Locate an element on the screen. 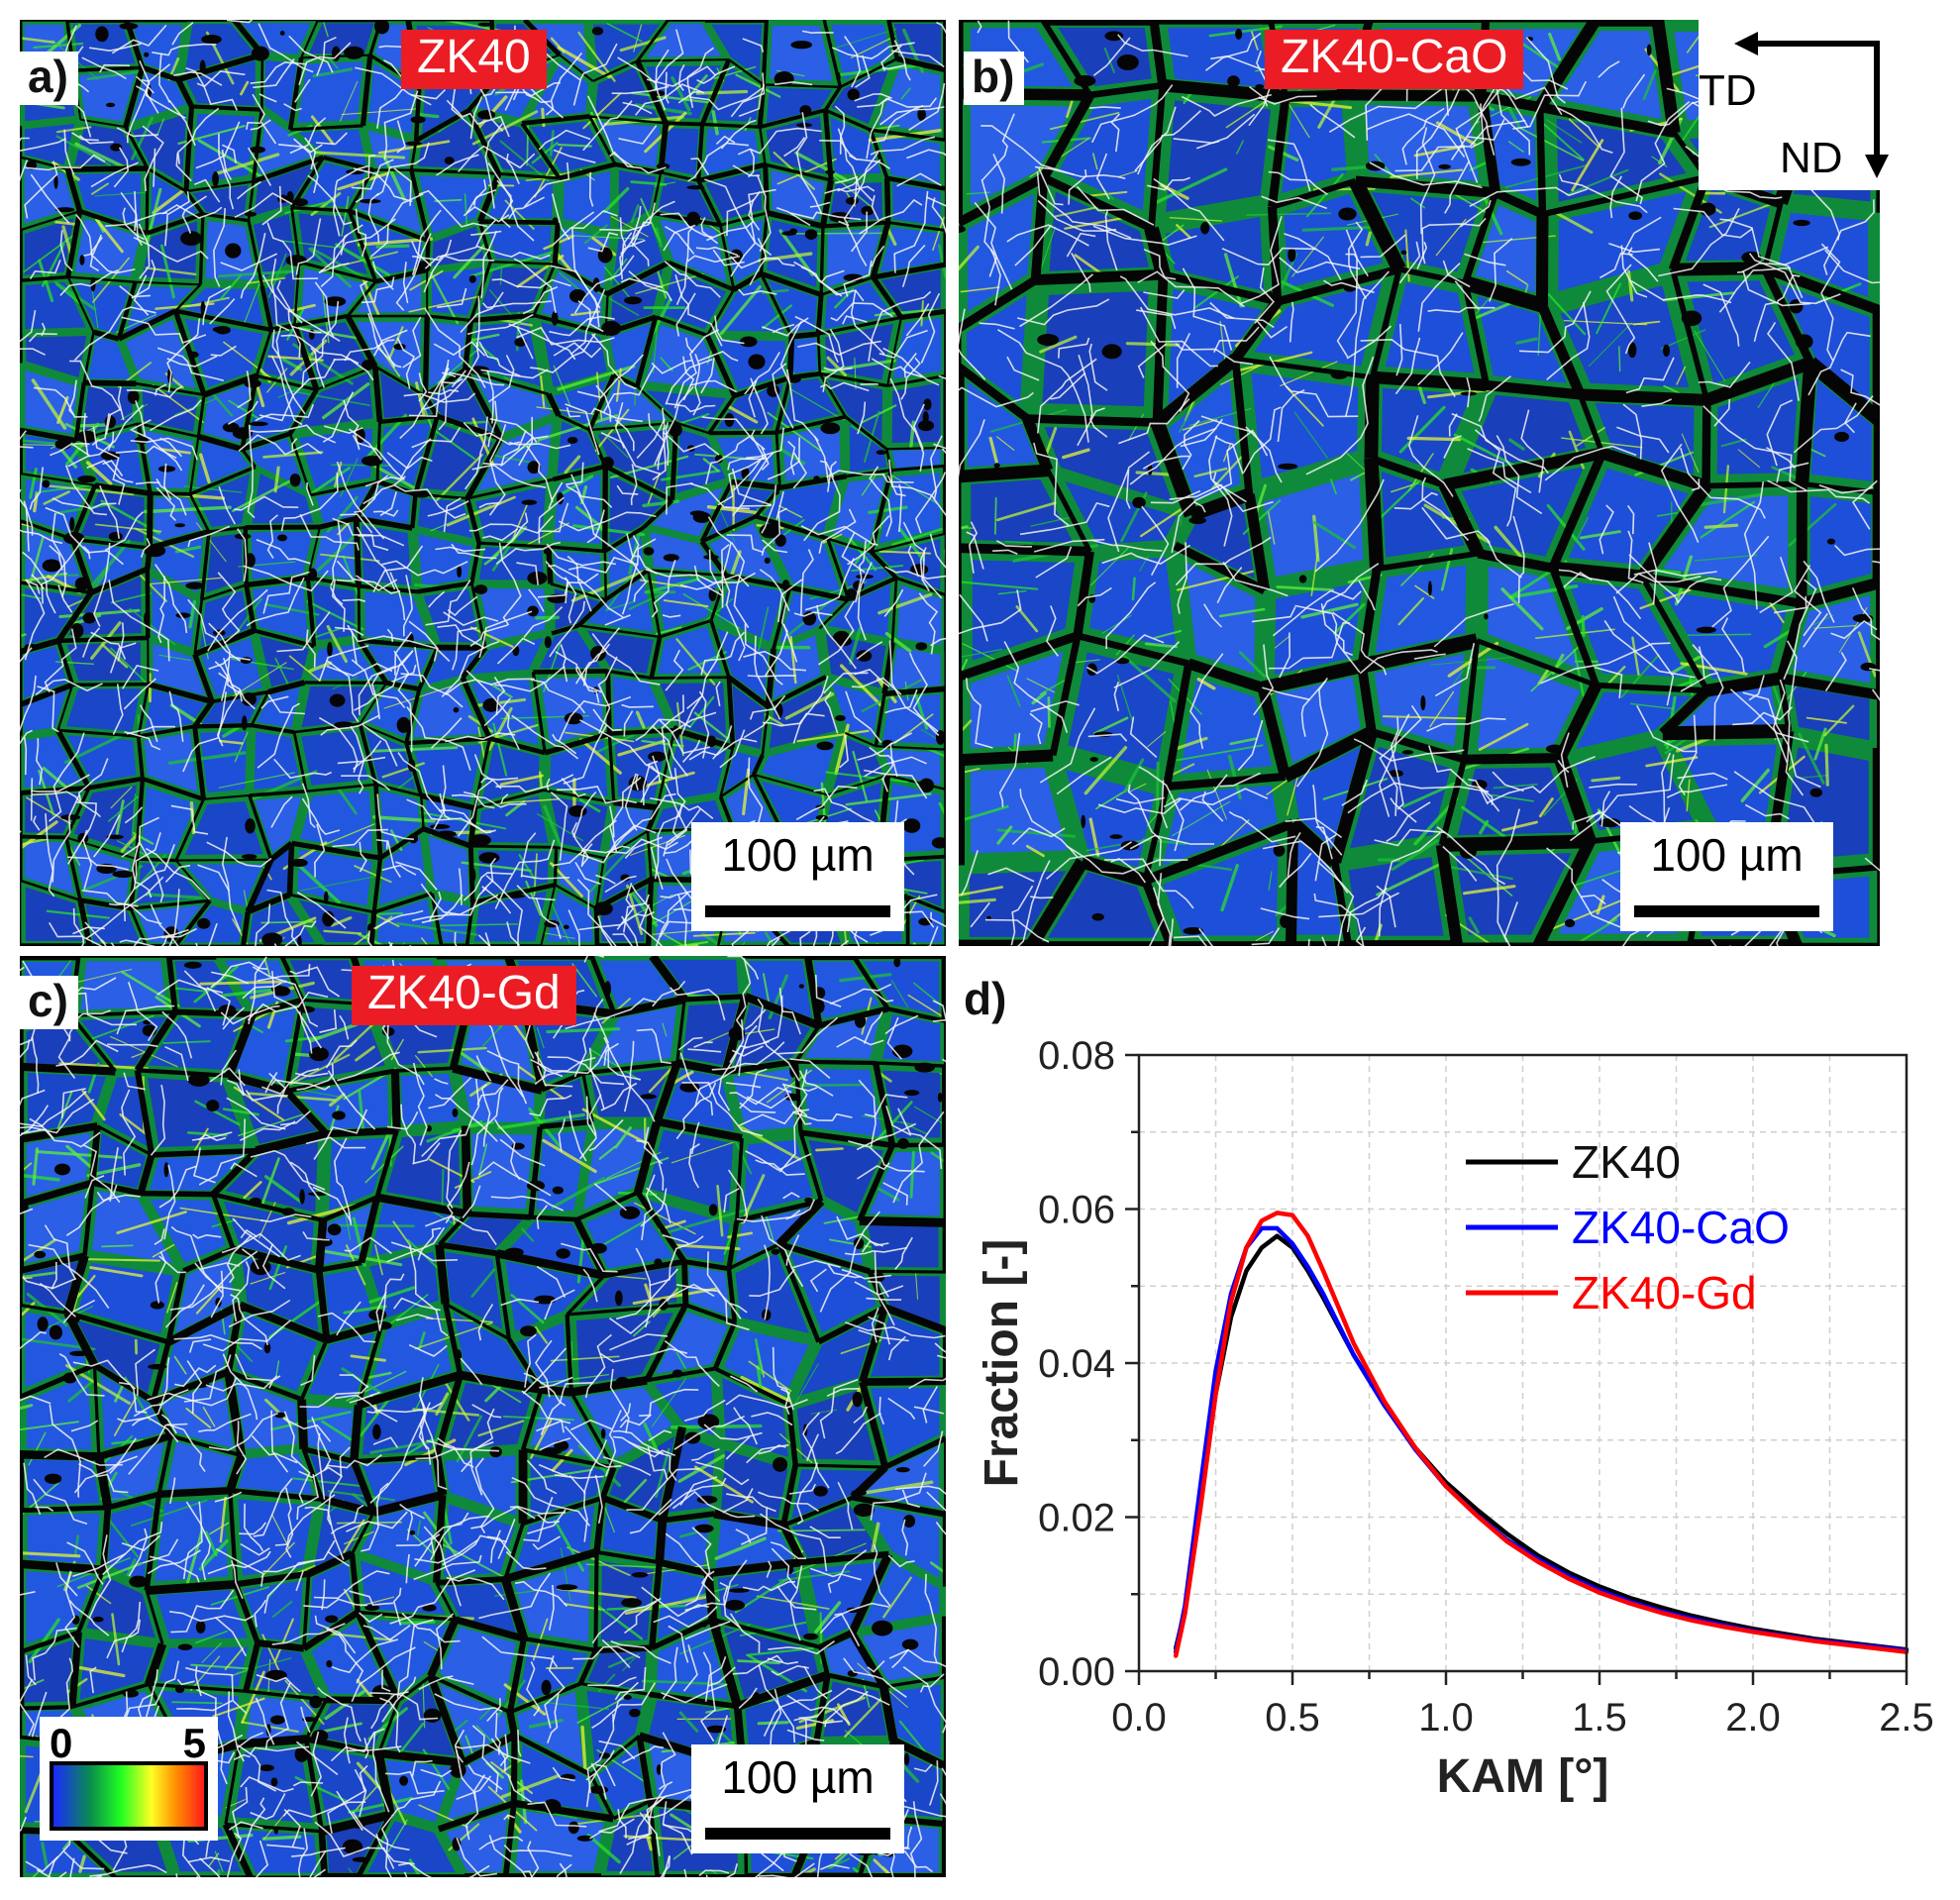 This screenshot has height=1900, width=1960. legend: ZK40 ZK40-CaO ZK40-Gd is located at coordinates (1628, 1227).